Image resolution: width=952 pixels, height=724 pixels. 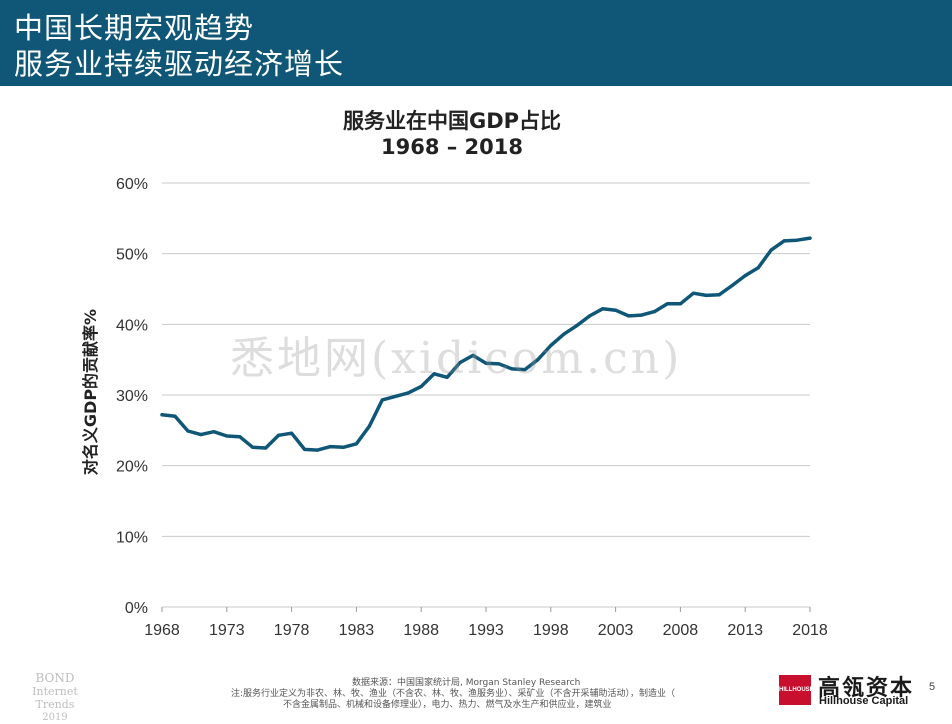 What do you see at coordinates (292, 630) in the screenshot?
I see `x-tick-label: 1978` at bounding box center [292, 630].